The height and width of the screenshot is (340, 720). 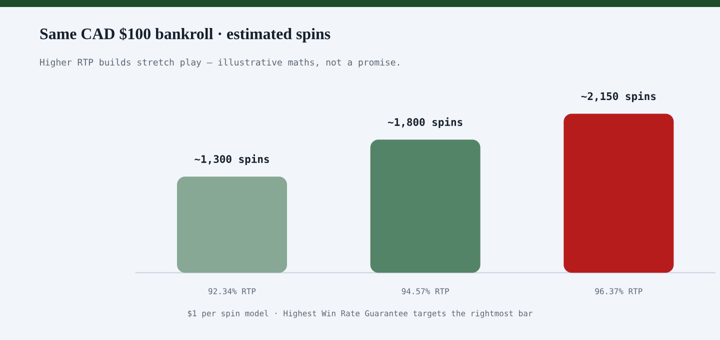 What do you see at coordinates (231, 160) in the screenshot?
I see `data-label: ~1,300 spins` at bounding box center [231, 160].